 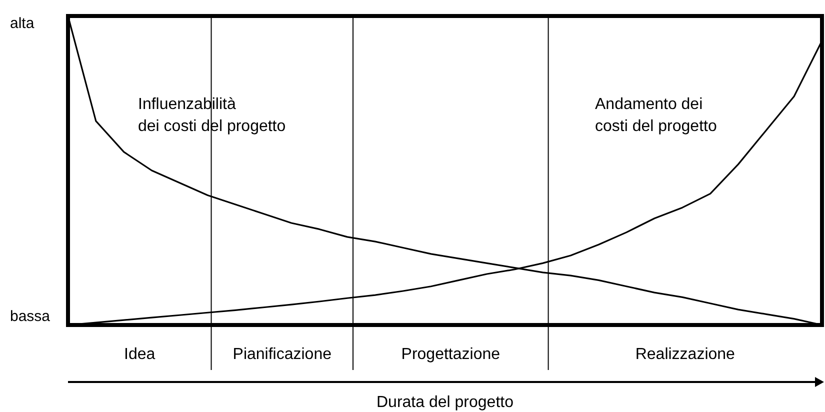 What do you see at coordinates (30, 316) in the screenshot?
I see `text: bassa` at bounding box center [30, 316].